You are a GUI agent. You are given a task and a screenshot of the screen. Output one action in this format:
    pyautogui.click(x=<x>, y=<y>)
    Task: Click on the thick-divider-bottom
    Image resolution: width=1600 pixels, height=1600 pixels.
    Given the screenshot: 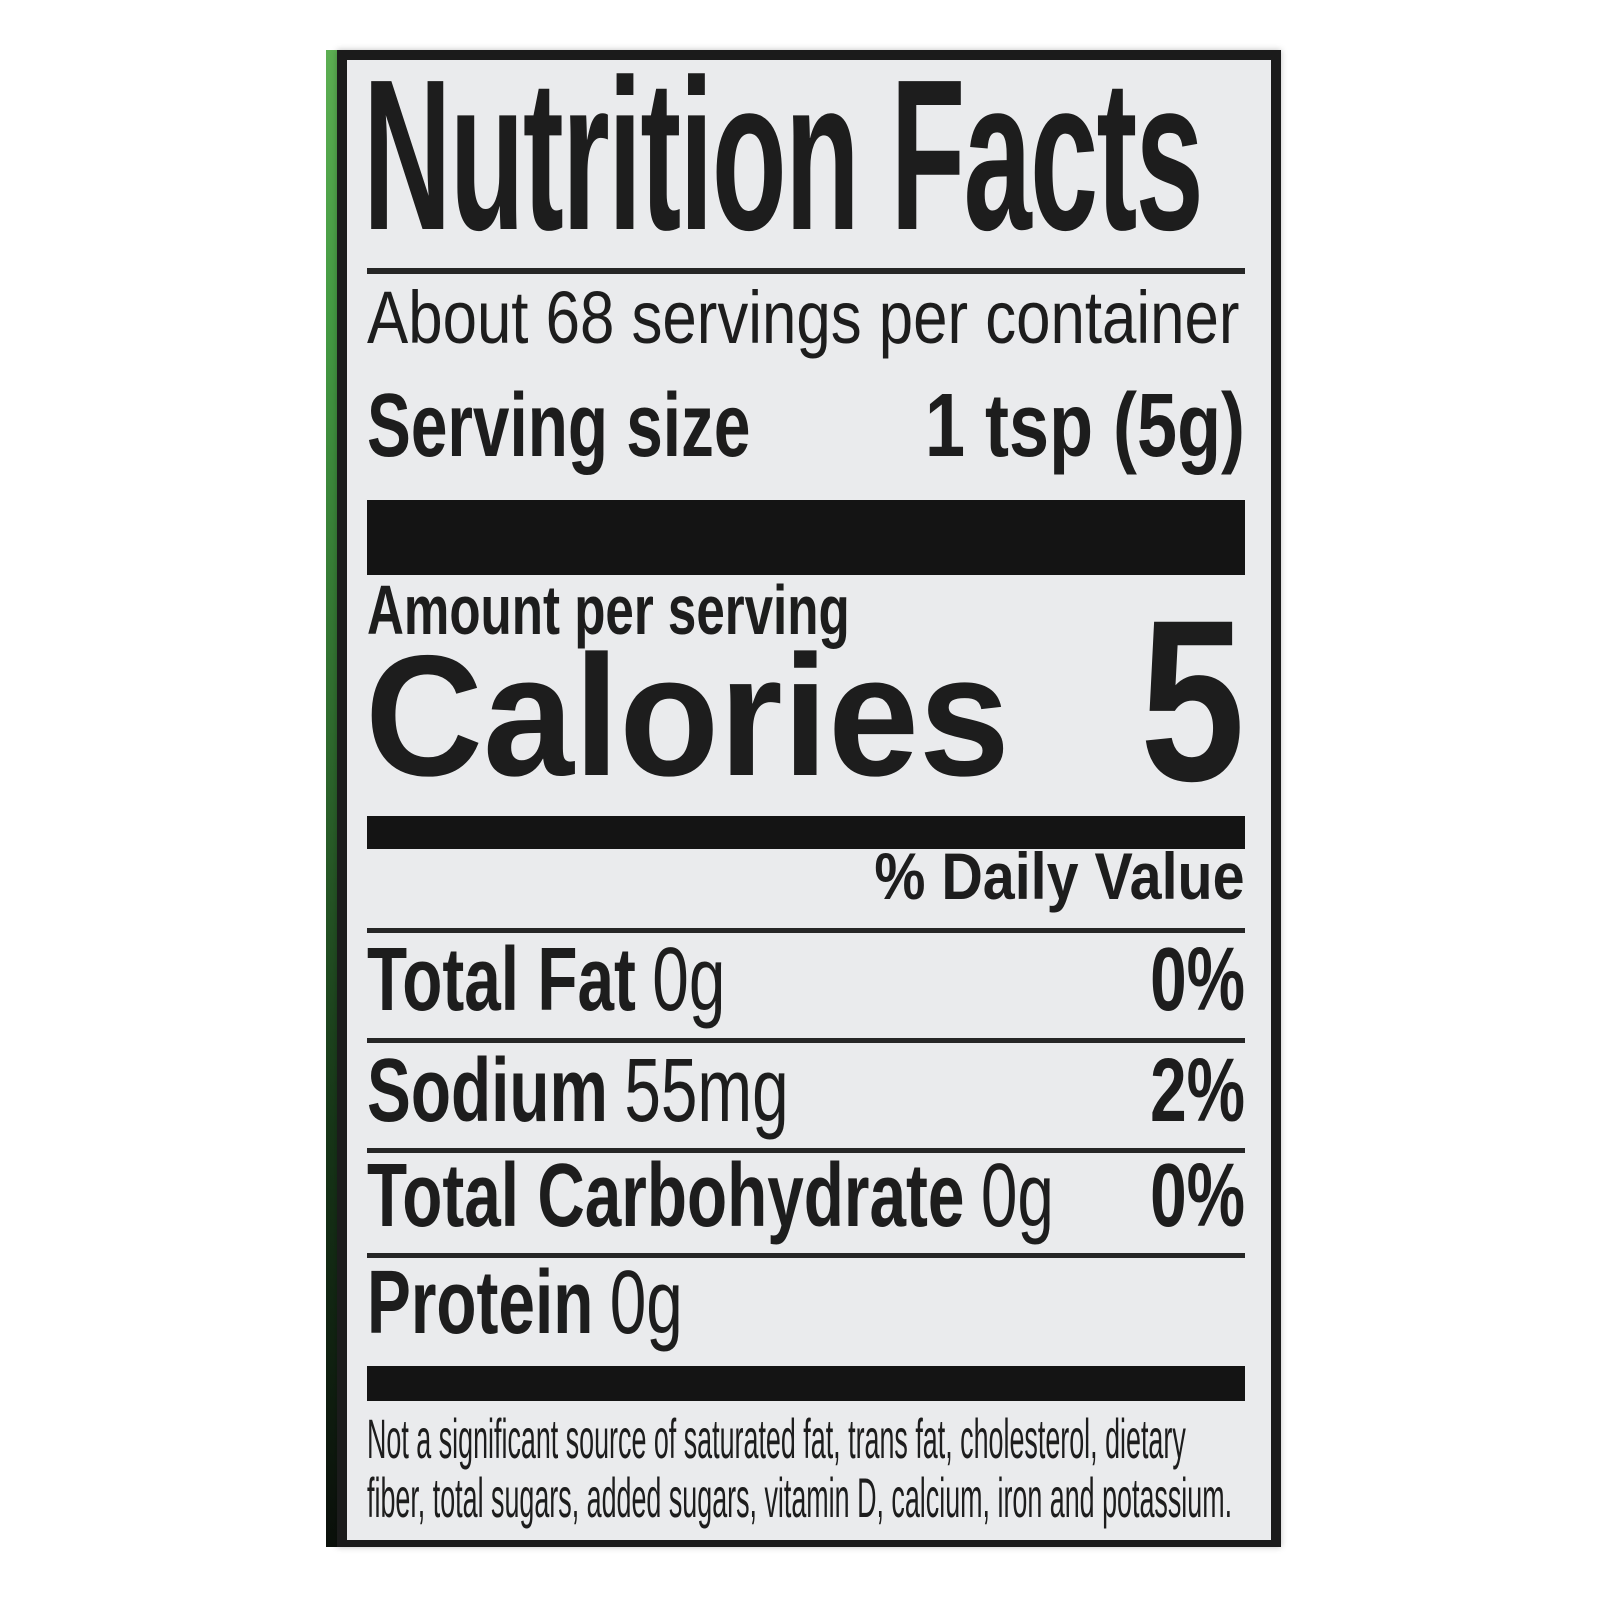 What is the action you would take?
    pyautogui.click(x=806, y=1383)
    